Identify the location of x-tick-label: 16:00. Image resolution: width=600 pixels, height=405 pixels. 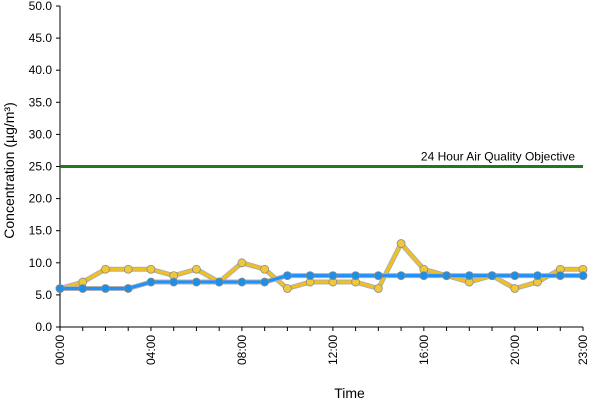
(424, 350).